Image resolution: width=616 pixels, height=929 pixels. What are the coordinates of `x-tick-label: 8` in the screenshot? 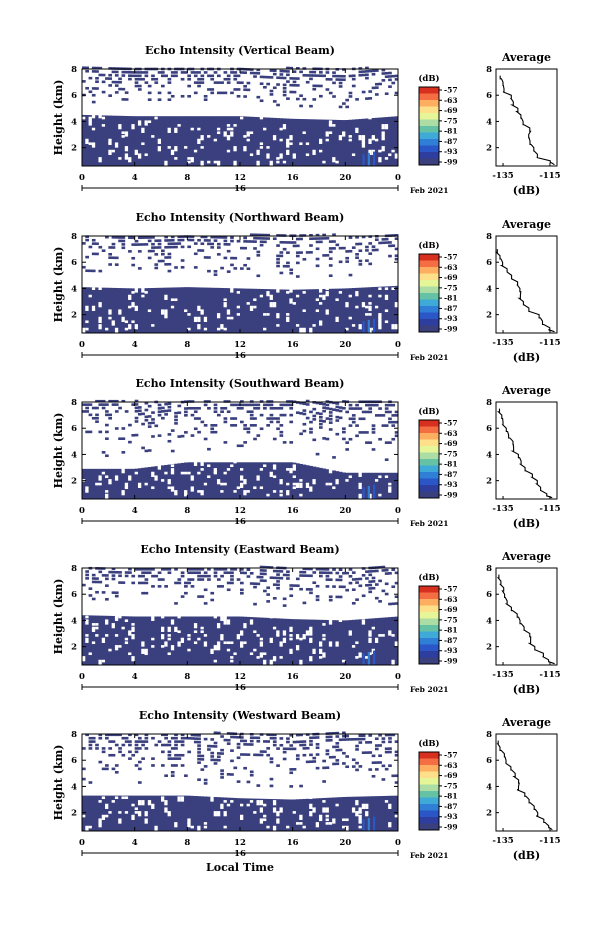 It's located at (187, 178).